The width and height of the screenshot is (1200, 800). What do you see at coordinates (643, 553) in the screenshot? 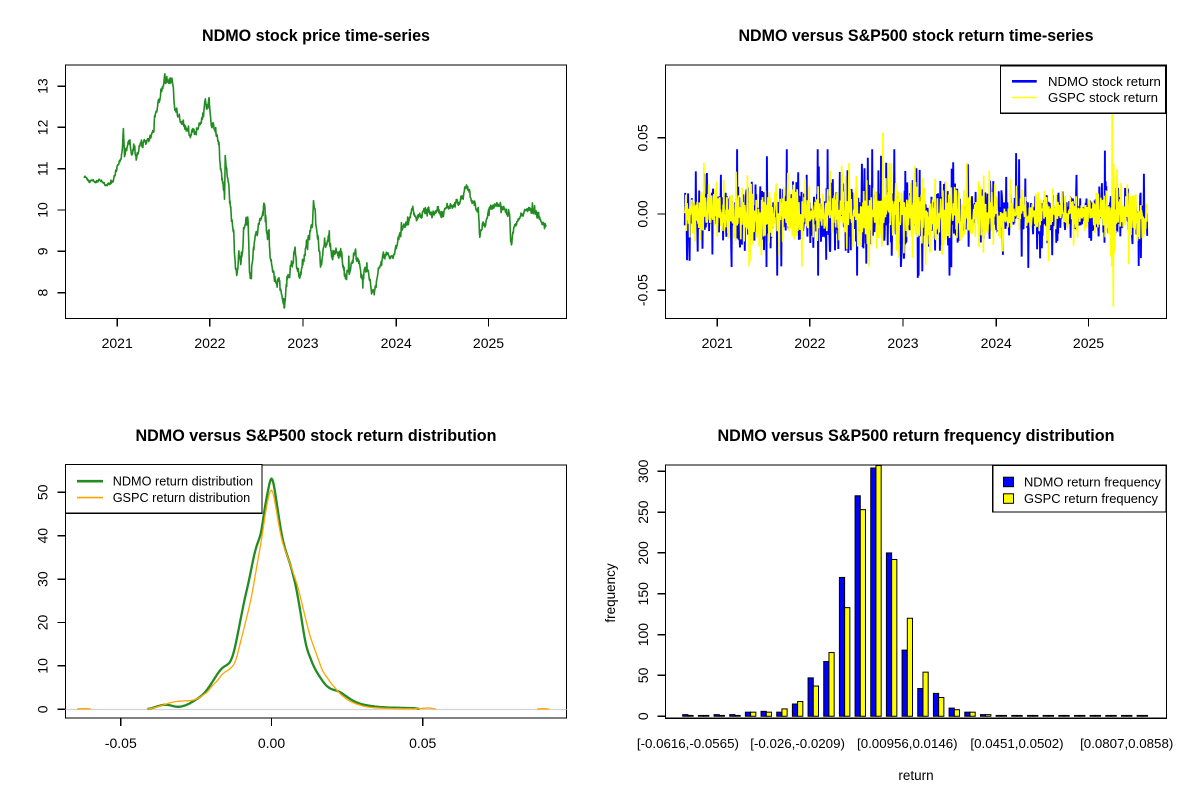
I see `svg-text: 200` at bounding box center [643, 553].